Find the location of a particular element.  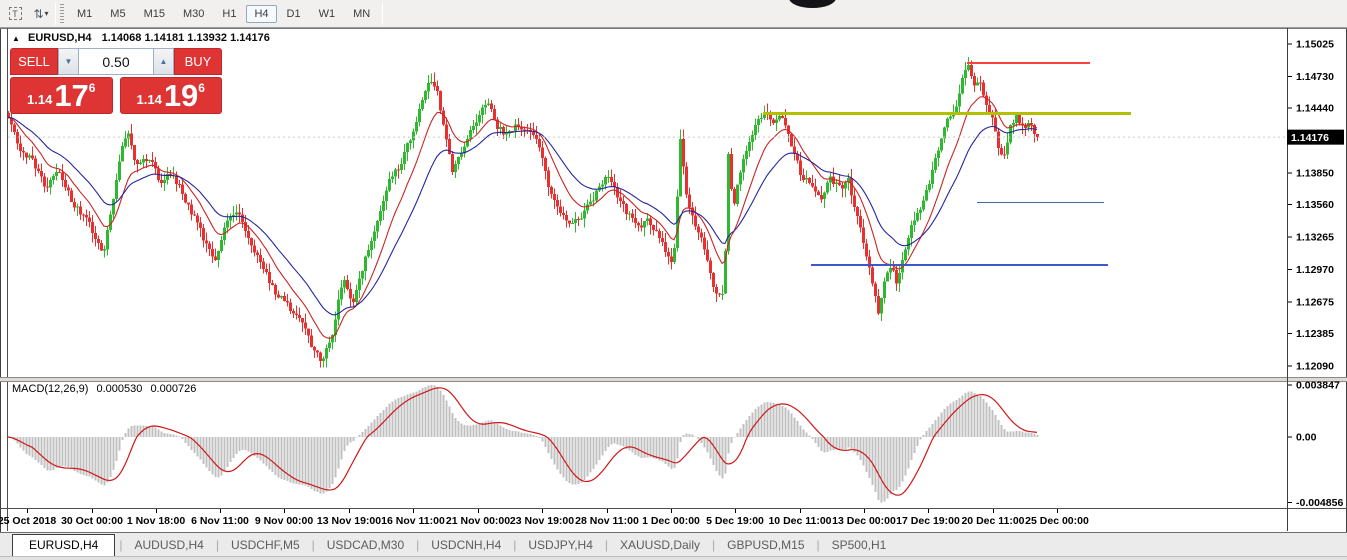

current-price-tag: 1.14176 is located at coordinates (1315, 137).